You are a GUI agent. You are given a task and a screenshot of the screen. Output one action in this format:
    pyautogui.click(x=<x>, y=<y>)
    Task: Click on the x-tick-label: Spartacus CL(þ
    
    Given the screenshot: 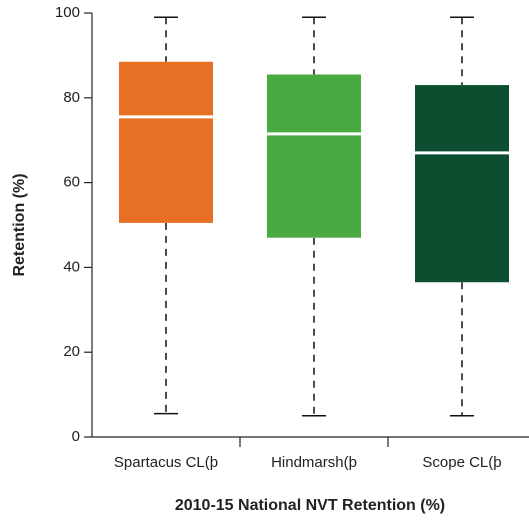 What is the action you would take?
    pyautogui.click(x=166, y=462)
    